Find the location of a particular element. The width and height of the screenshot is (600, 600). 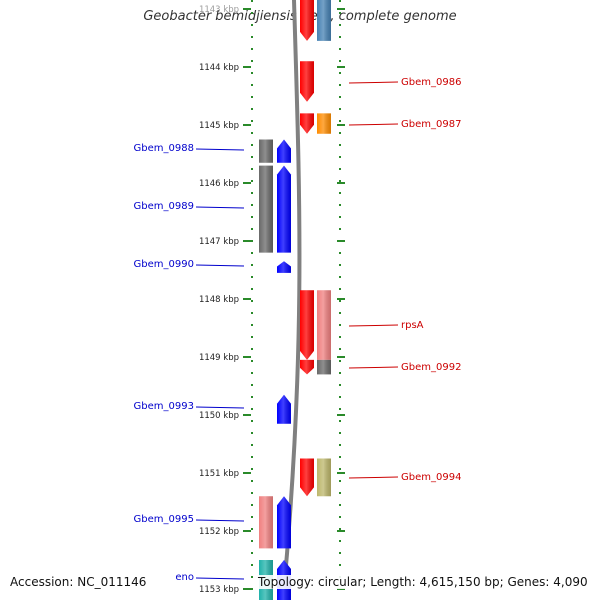

genome-backbone is located at coordinates (291, 300).